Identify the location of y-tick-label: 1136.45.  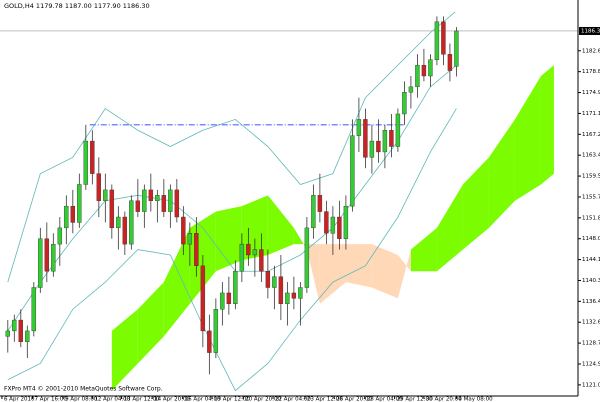
(591, 302).